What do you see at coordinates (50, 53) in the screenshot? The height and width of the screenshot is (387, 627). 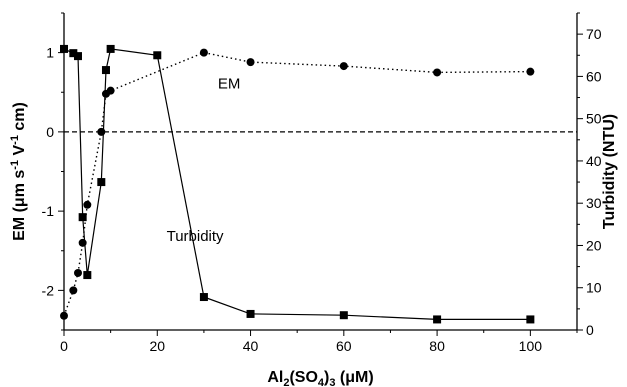 I see `left-tick-label: 1` at bounding box center [50, 53].